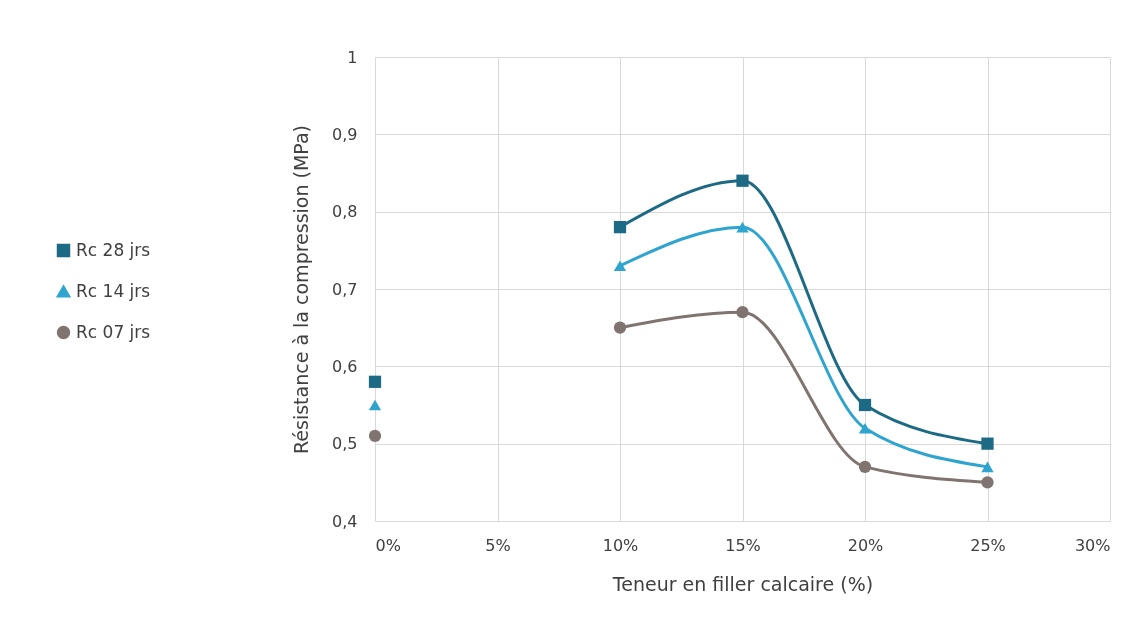 Image resolution: width=1145 pixels, height=630 pixels. I want to click on legend-label: Rc 28 jrs, so click(113, 249).